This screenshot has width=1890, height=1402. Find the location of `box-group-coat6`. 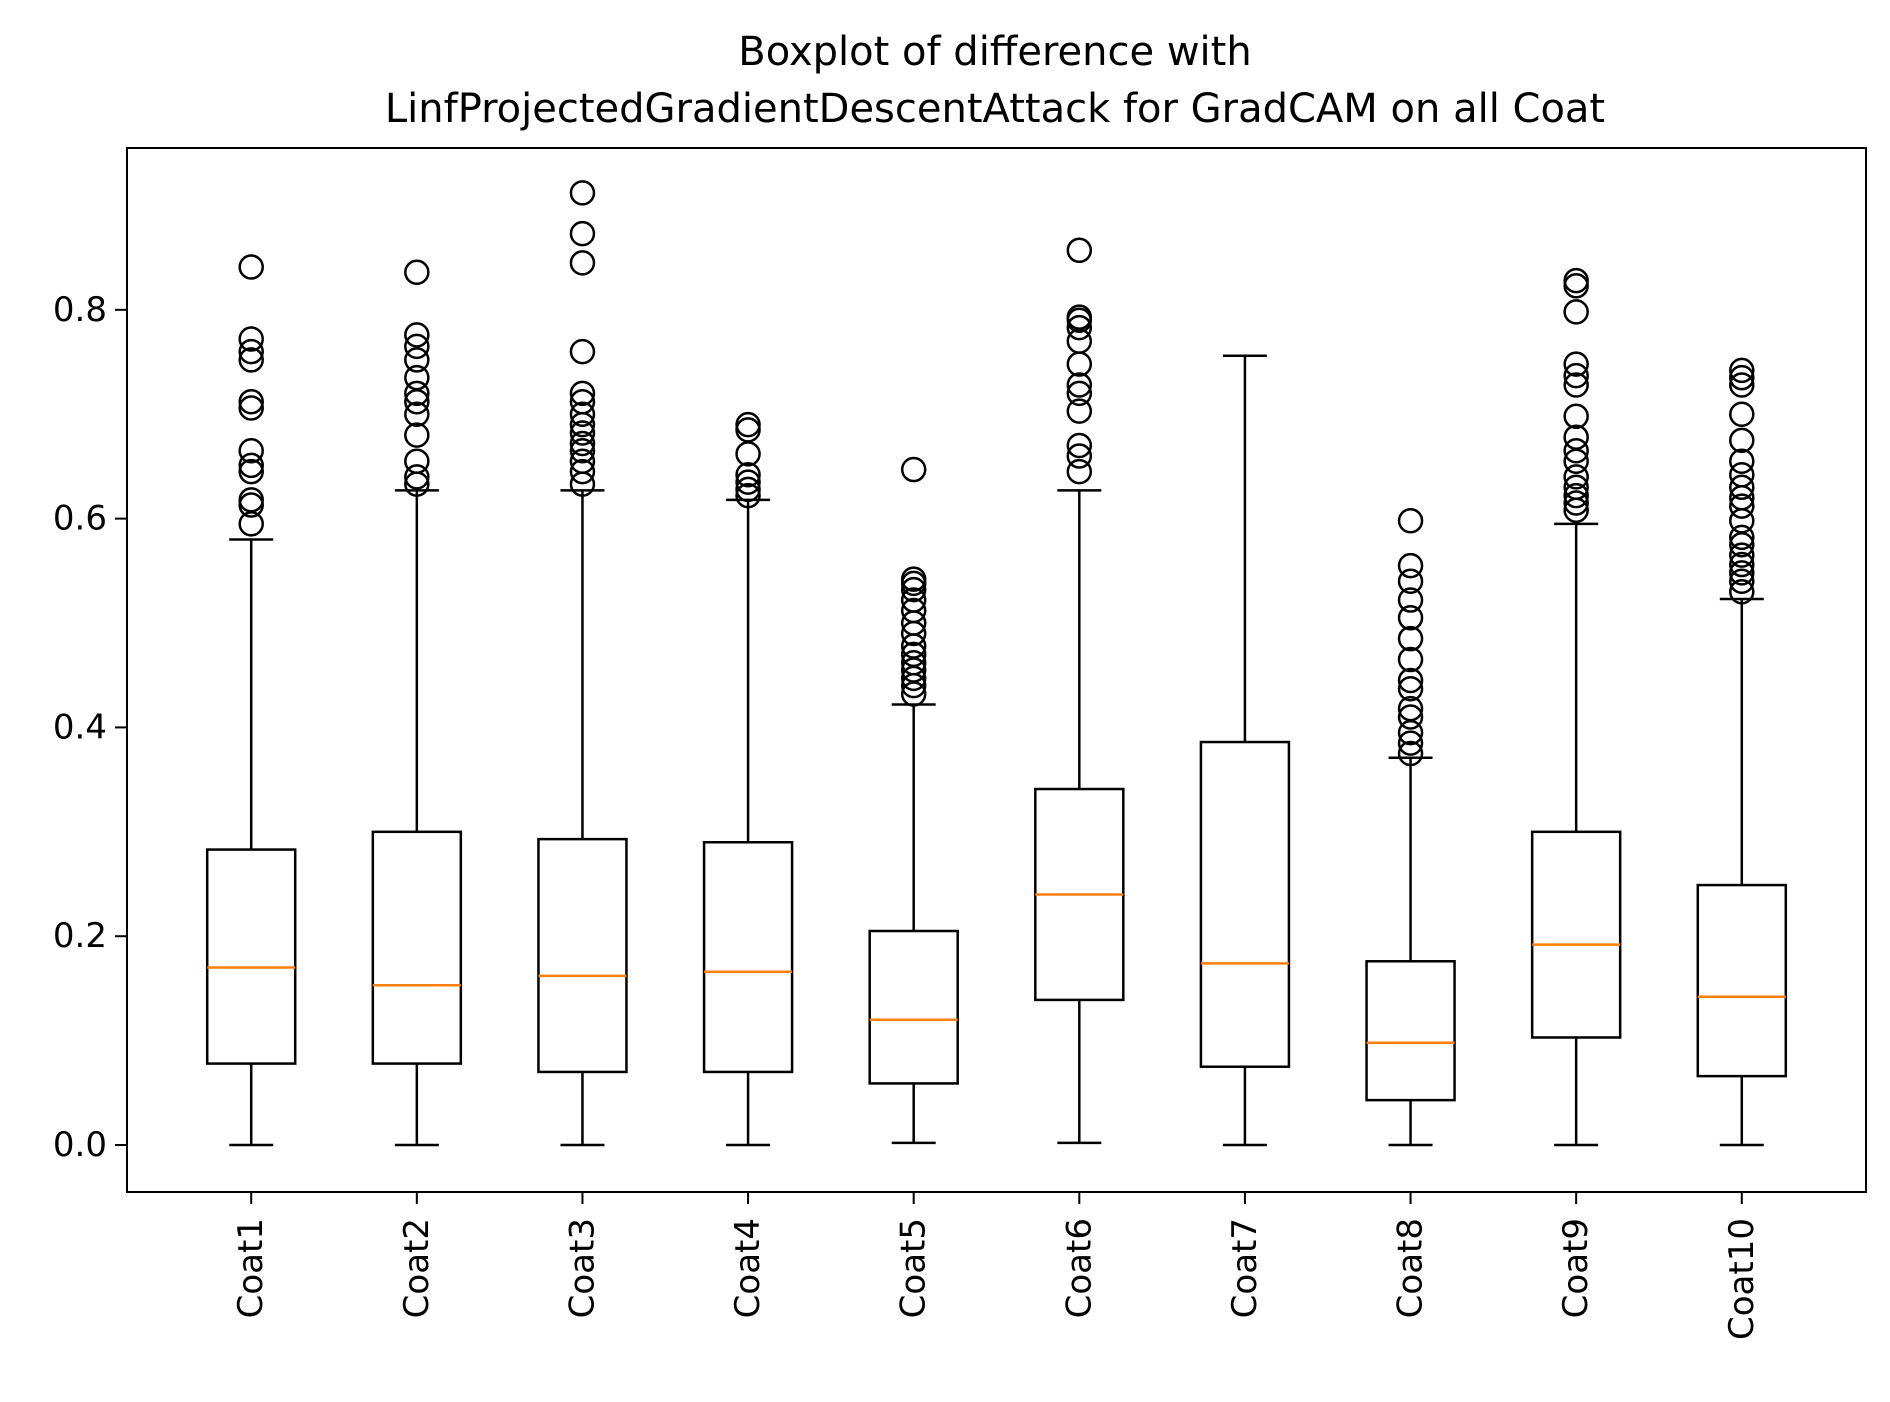

box-group-coat6 is located at coordinates (1079, 691).